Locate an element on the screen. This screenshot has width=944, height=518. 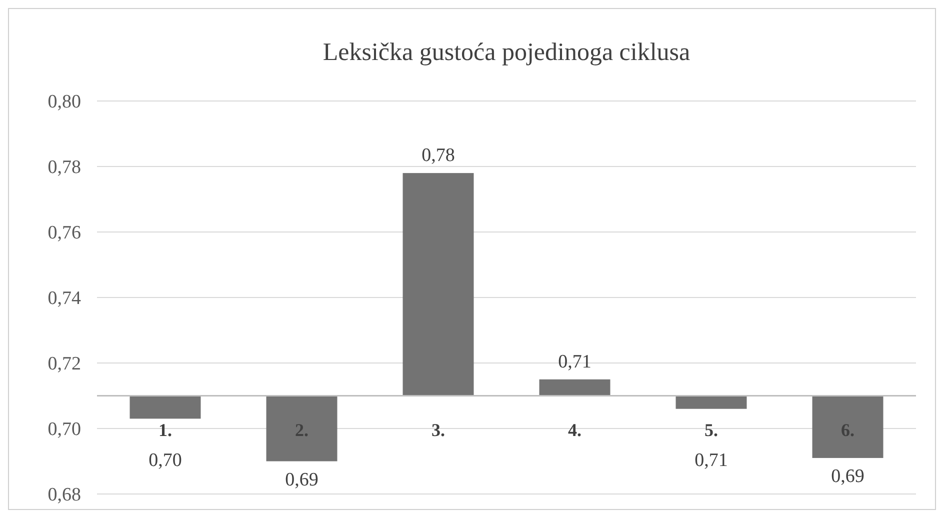
x-tick-label: 1. is located at coordinates (165, 430).